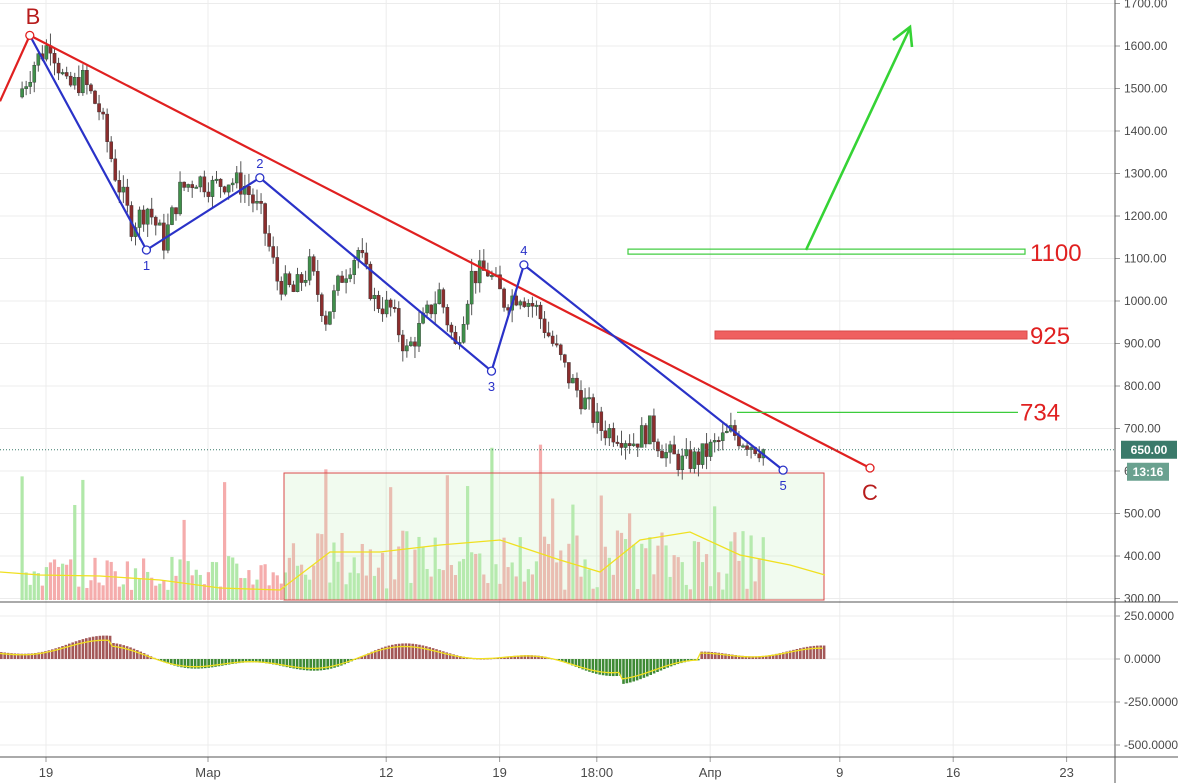 The image size is (1178, 783). I want to click on macd-tick-label: 0.0000, so click(1142, 659).